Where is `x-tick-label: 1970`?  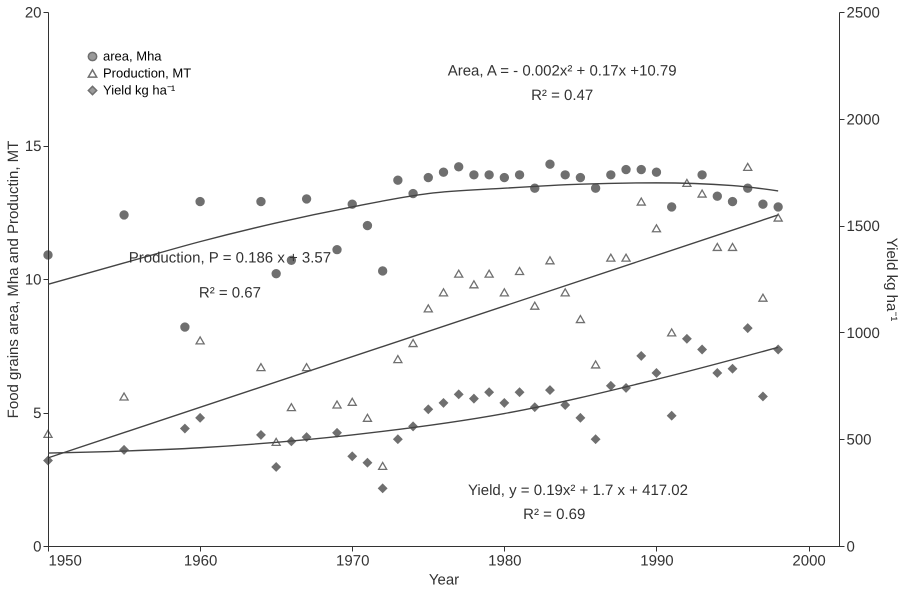
x-tick-label: 1970 is located at coordinates (353, 561).